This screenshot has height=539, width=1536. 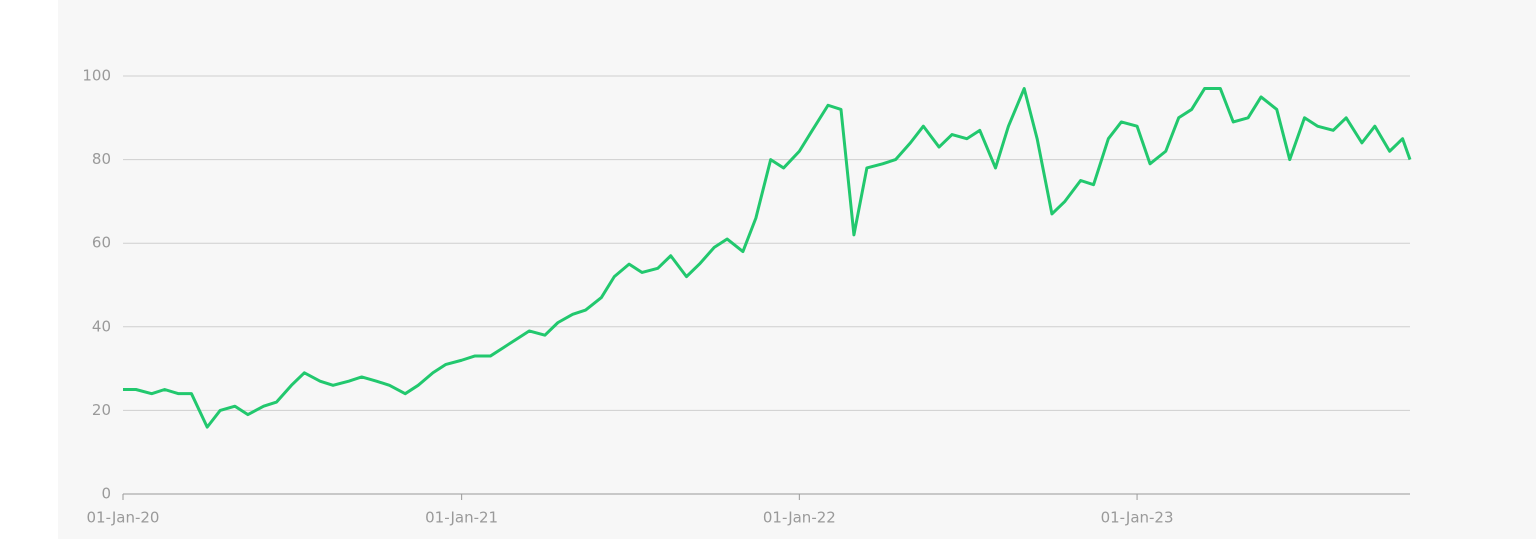 What do you see at coordinates (461, 518) in the screenshot?
I see `x-tick-label: 01-Jan-21` at bounding box center [461, 518].